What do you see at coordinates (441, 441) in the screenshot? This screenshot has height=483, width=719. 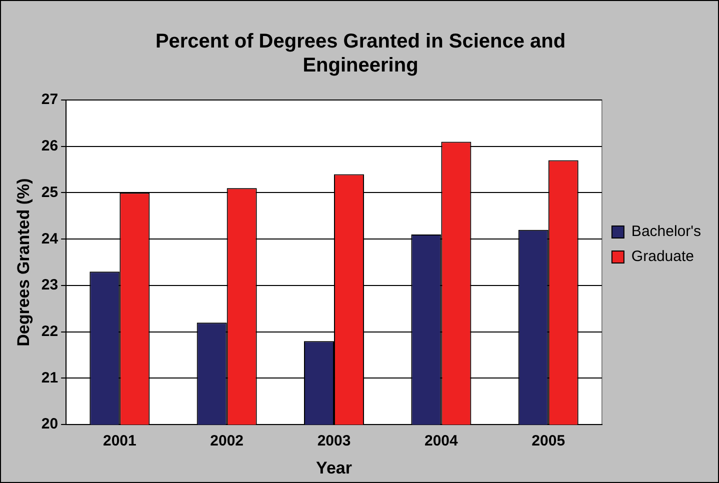 I see `x-tick-label: 2004` at bounding box center [441, 441].